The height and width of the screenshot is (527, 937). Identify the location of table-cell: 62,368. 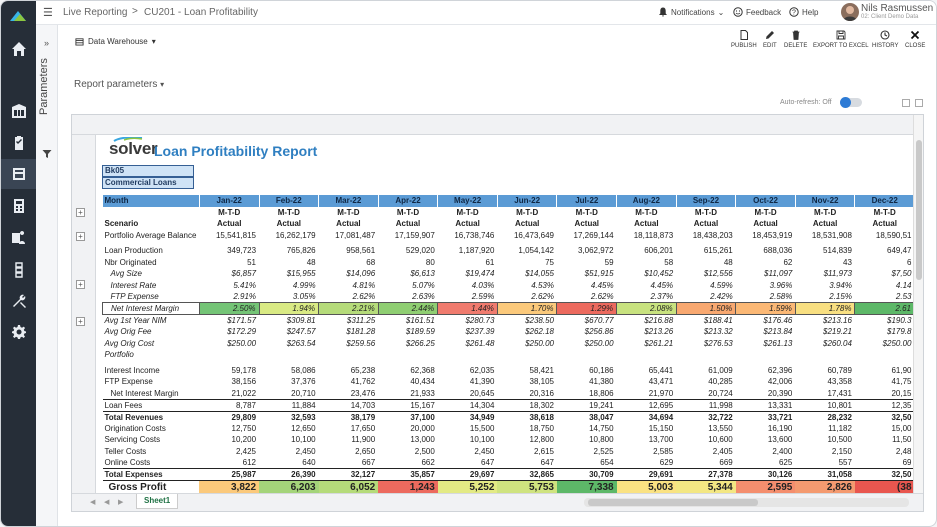
(422, 370).